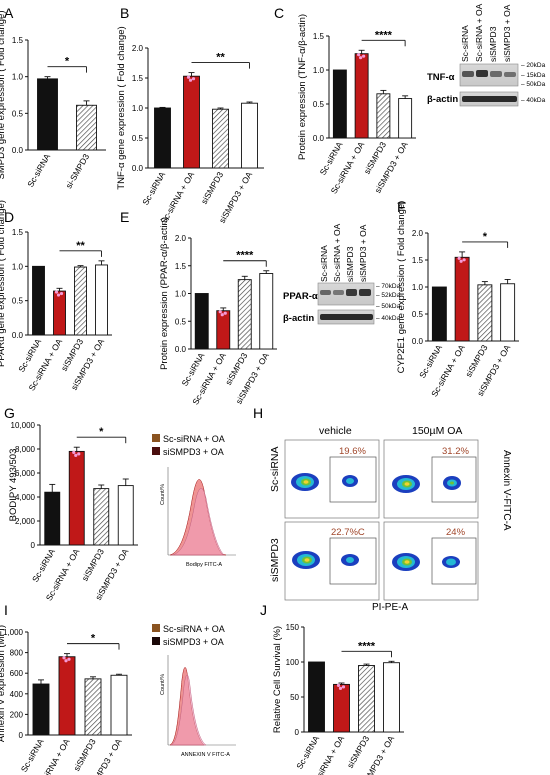  Describe the element at coordinates (194, 629) in the screenshot. I see `hist-i-legend-1: Sc-siRNA + OA` at that location.